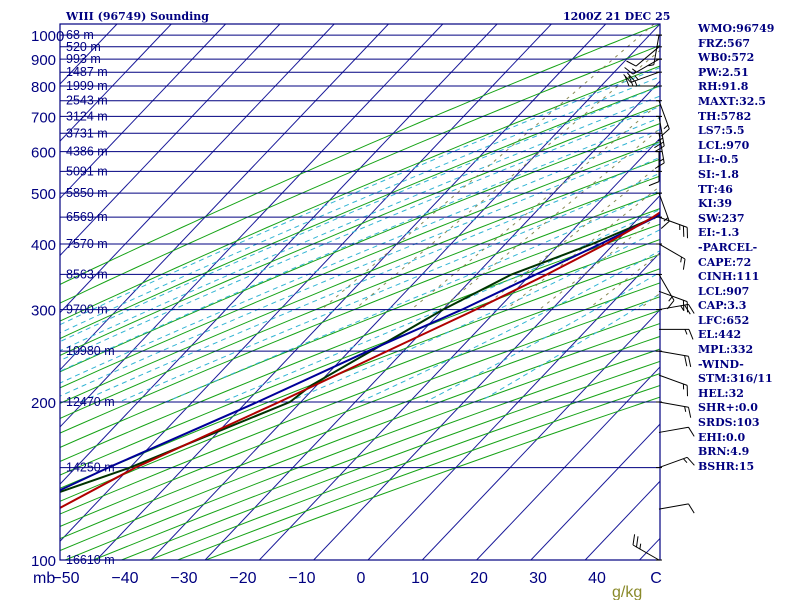 Image resolution: width=800 pixels, height=600 pixels. What do you see at coordinates (87, 72) in the screenshot?
I see `height-label: 1487 m` at bounding box center [87, 72].